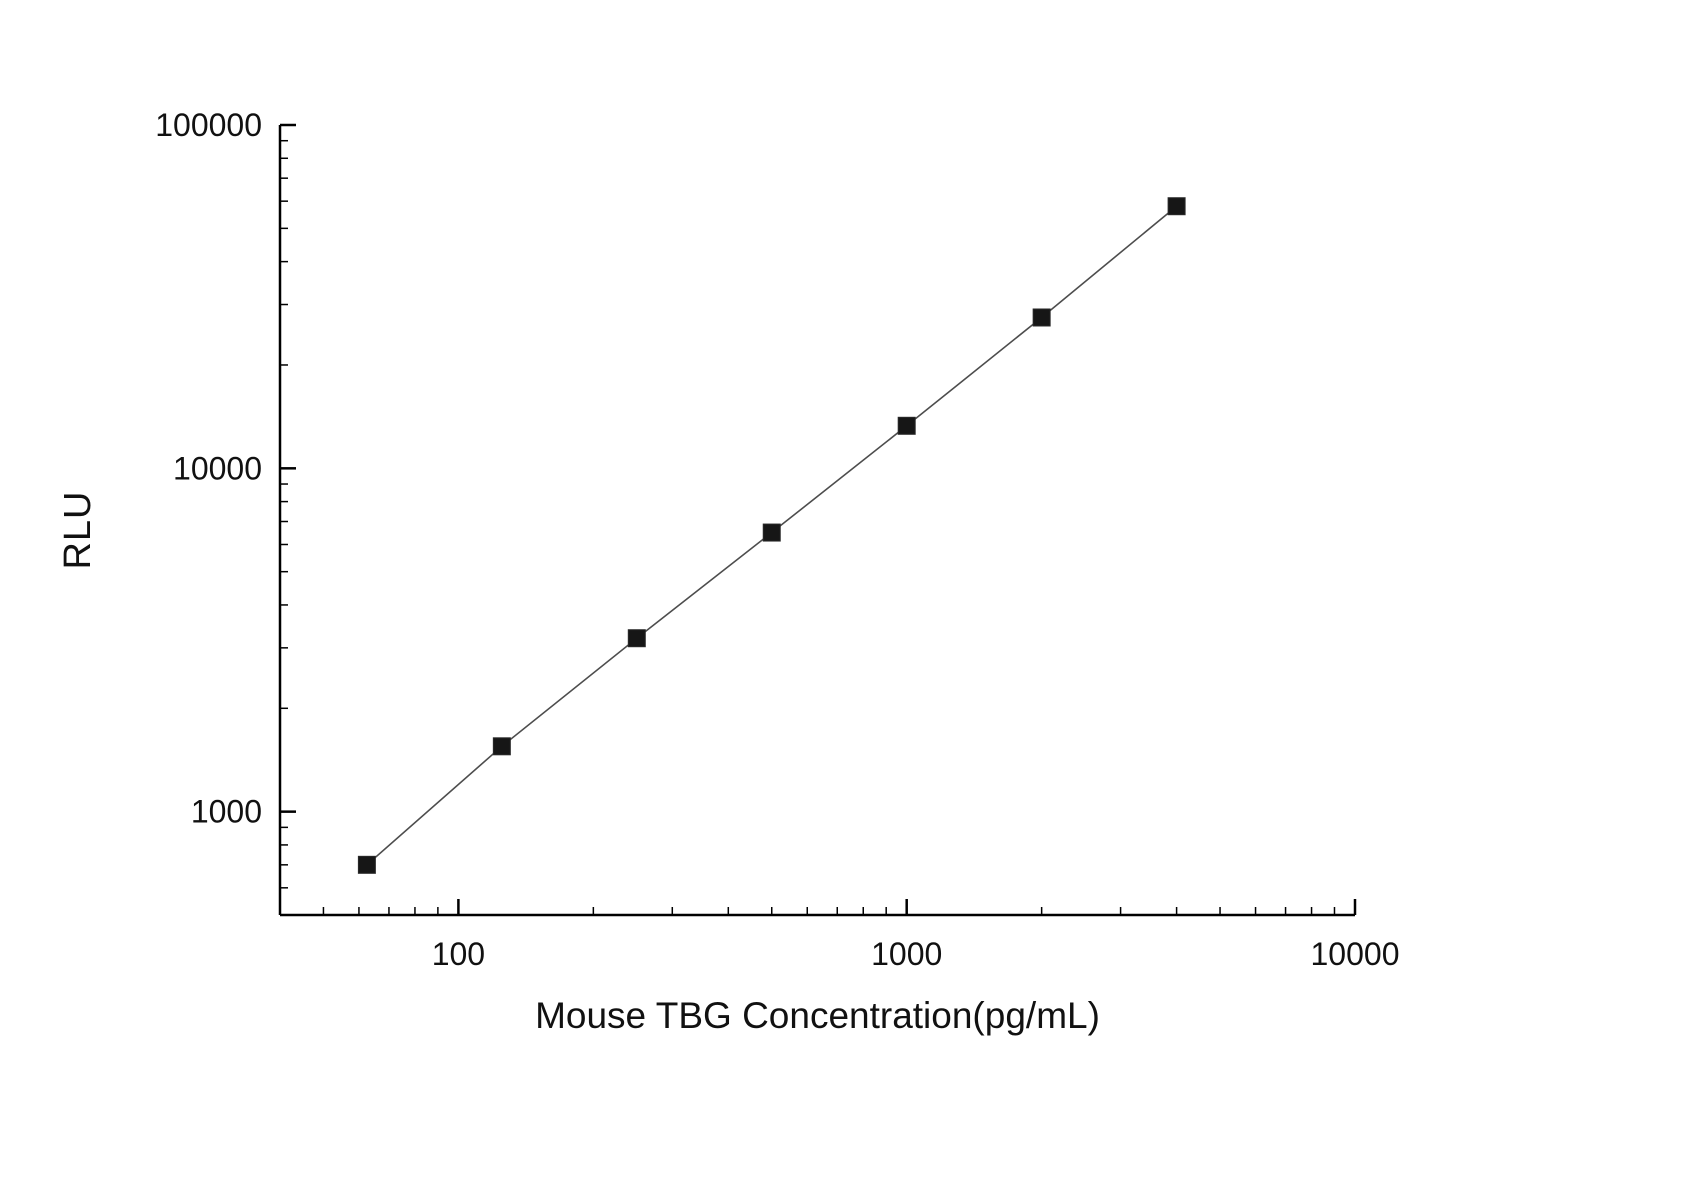  I want to click on x-axis-title: Mouse TBG Concentration(pg/mL), so click(817, 1015).